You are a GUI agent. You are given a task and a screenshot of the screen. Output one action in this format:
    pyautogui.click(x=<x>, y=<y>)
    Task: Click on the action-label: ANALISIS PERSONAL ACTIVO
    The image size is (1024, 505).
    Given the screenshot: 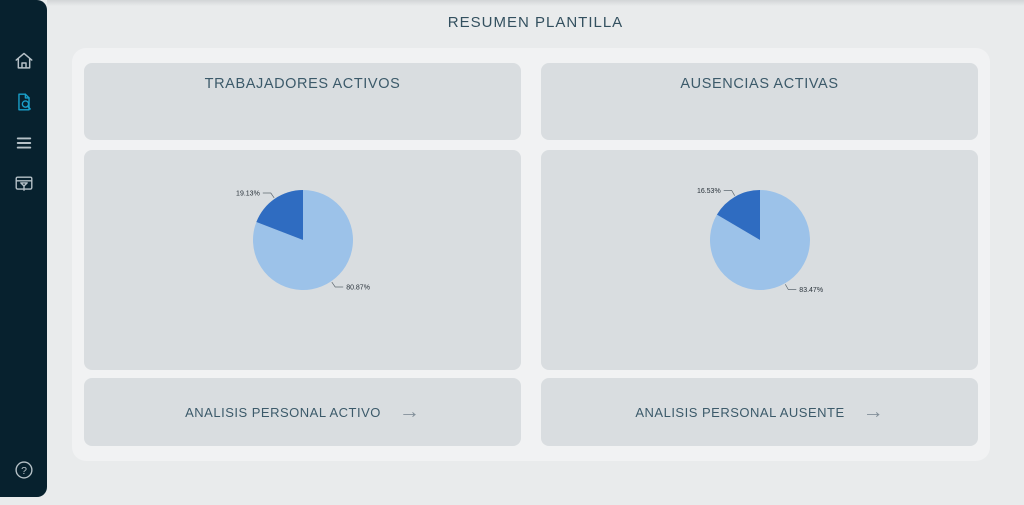 What is the action you would take?
    pyautogui.click(x=283, y=412)
    